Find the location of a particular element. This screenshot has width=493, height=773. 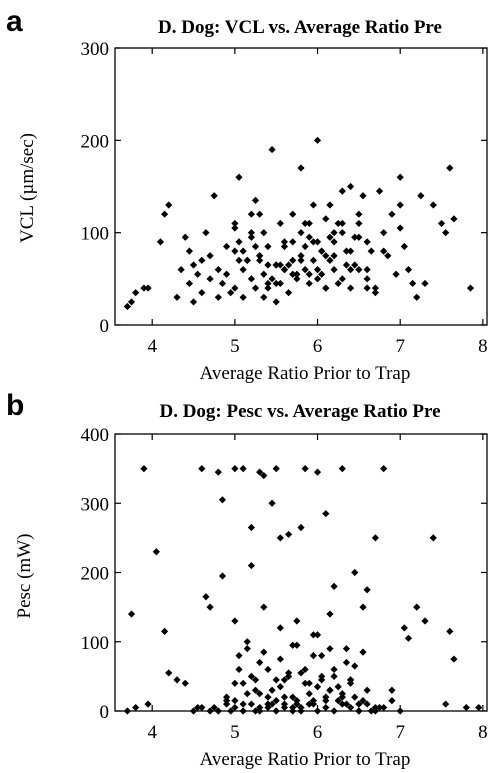

x-axis-label-a: Average Ratio Prior to Trap is located at coordinates (305, 373).